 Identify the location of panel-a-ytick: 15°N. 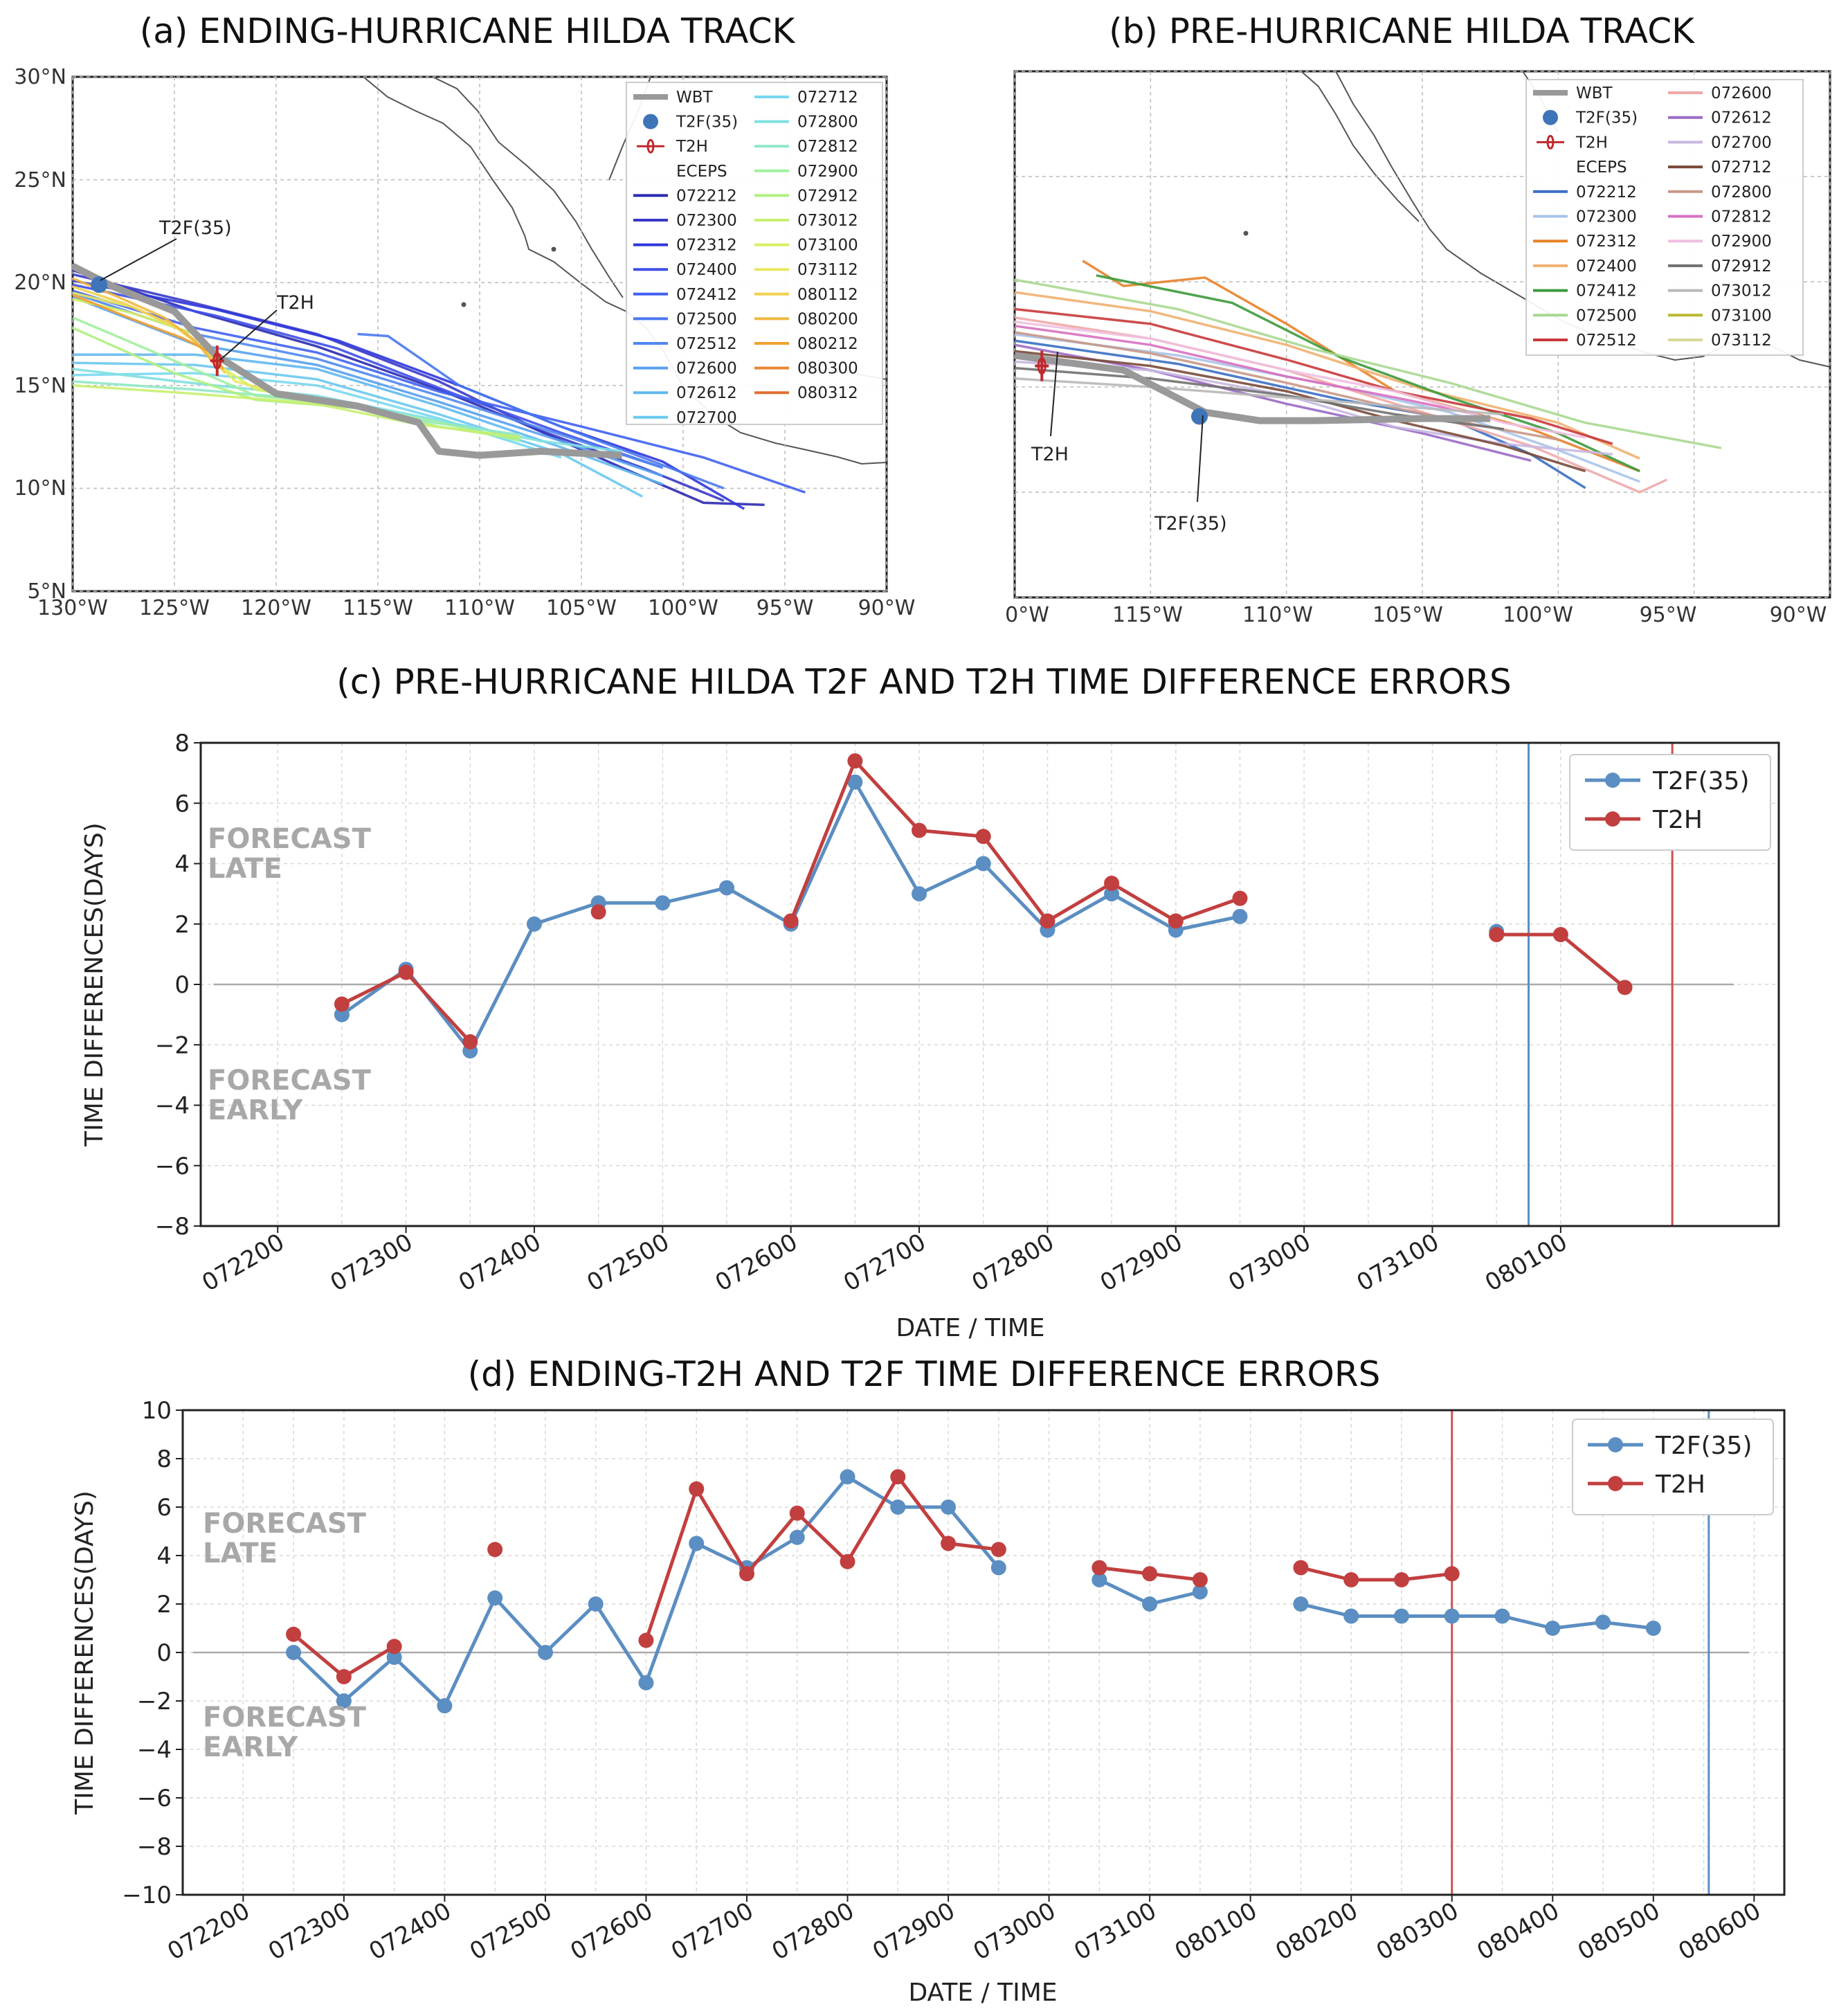
(40, 386).